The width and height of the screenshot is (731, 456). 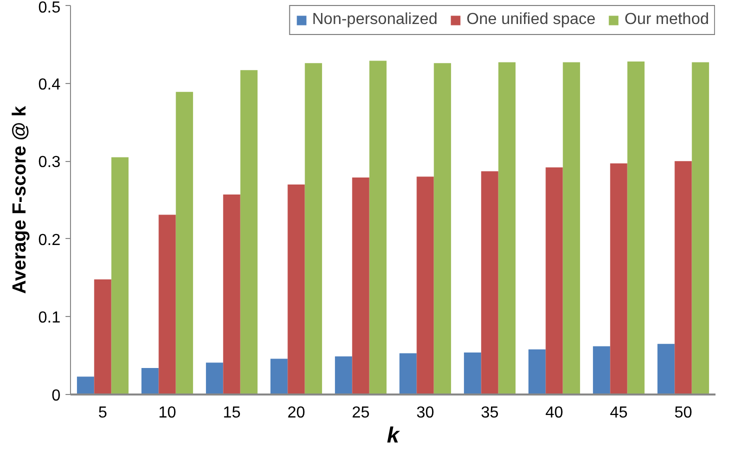 What do you see at coordinates (49, 240) in the screenshot?
I see `y-tick-label: 0.2` at bounding box center [49, 240].